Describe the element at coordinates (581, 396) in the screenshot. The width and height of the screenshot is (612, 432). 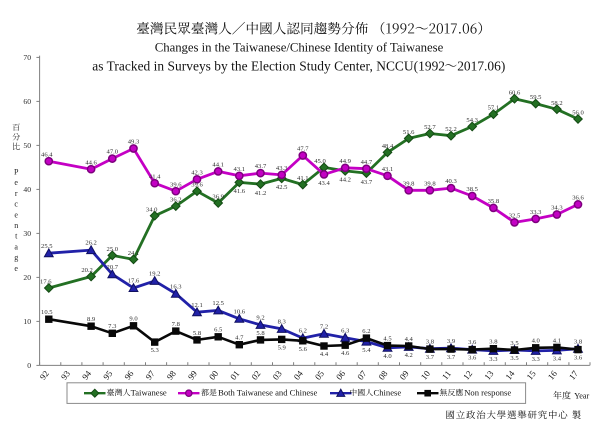
I see `svg-text: Year` at that location.